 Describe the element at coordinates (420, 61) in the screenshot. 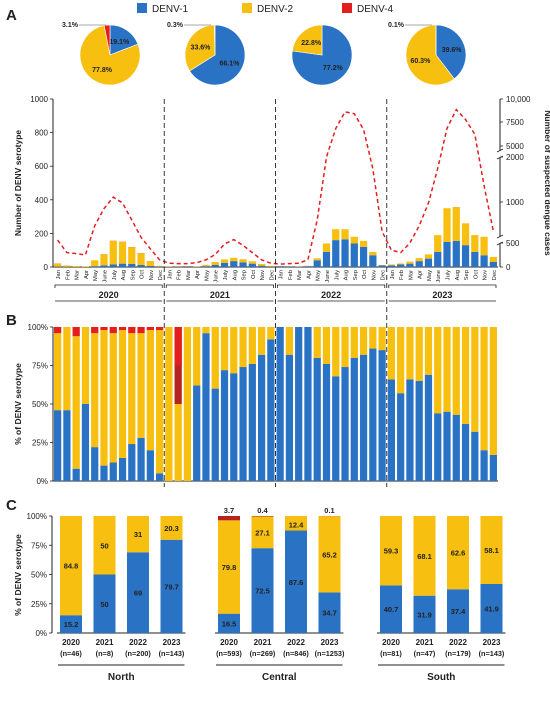

I see `pie-label-denv-2: 60.3%` at that location.